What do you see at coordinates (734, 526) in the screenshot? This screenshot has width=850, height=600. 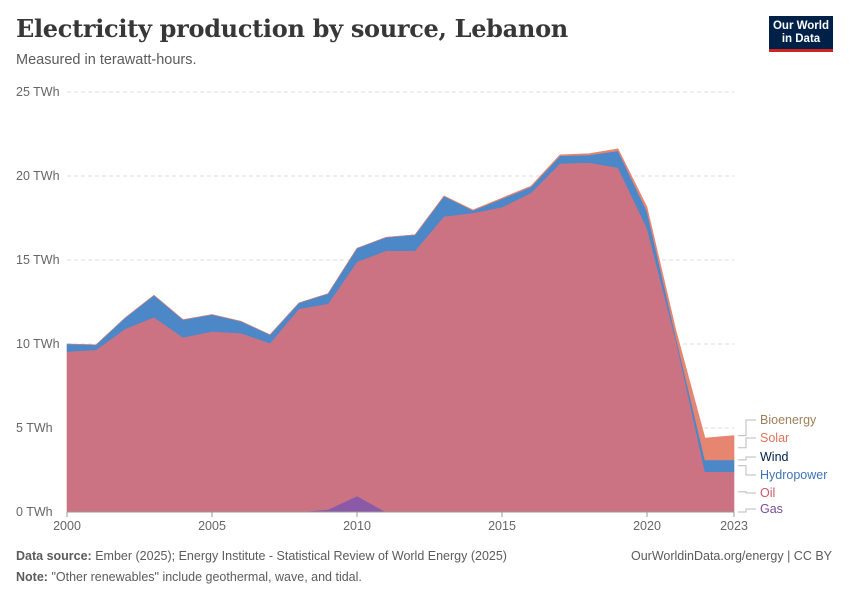 I see `x-tick-label: 2023` at bounding box center [734, 526].